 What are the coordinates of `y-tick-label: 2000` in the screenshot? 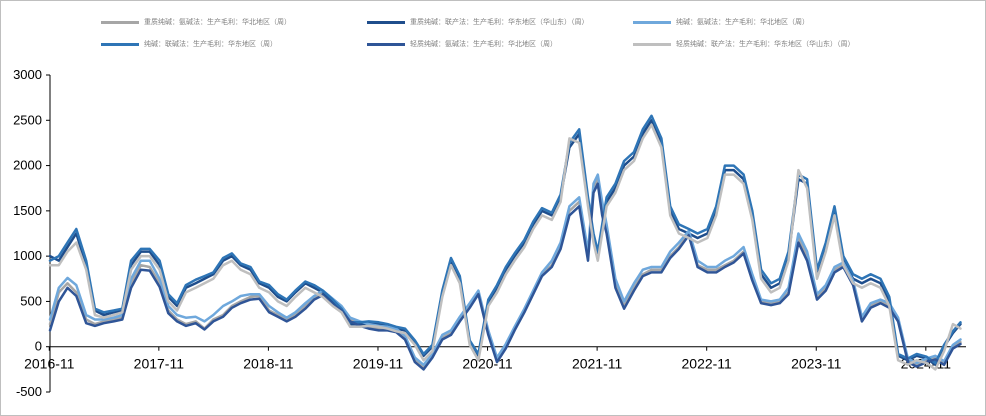 It's located at (27, 165).